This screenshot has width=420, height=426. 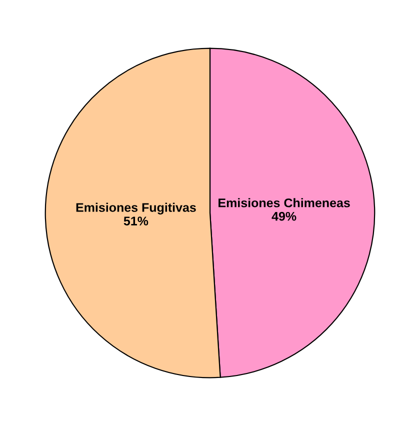 I want to click on data-label: 51%, so click(x=136, y=221).